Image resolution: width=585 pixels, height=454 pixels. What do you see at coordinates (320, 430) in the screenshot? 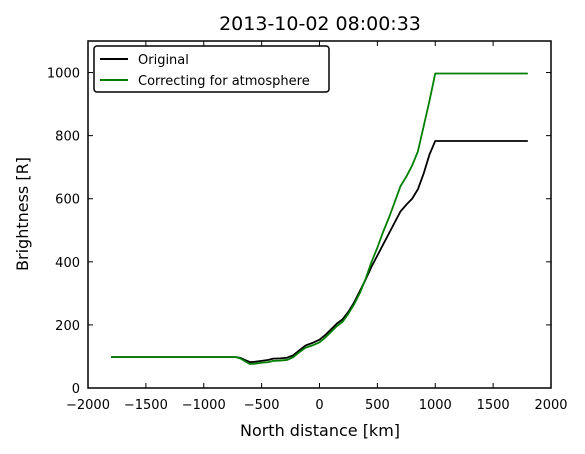
I see `x-axis-label: North distance [km]` at bounding box center [320, 430].